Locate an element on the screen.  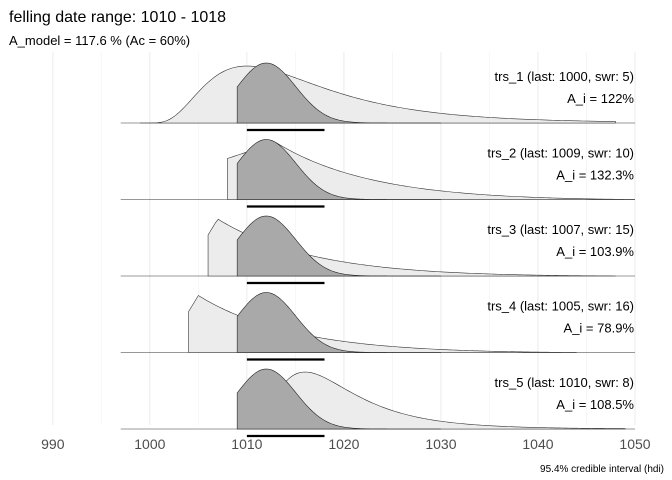
x-tick-label: 1020 is located at coordinates (343, 444).